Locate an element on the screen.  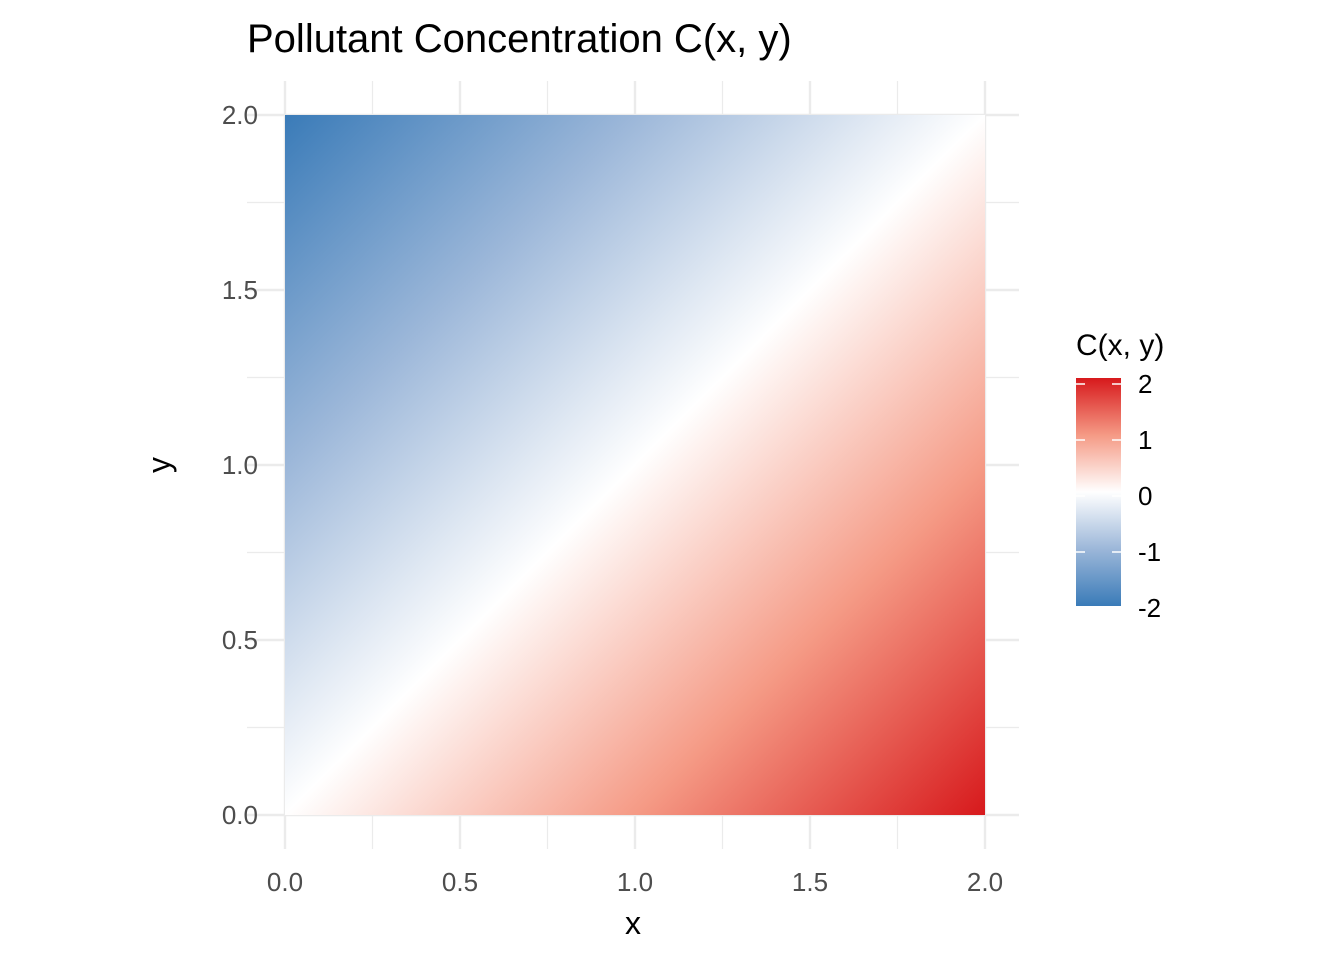
y-tick-label: 1.0 is located at coordinates (240, 465).